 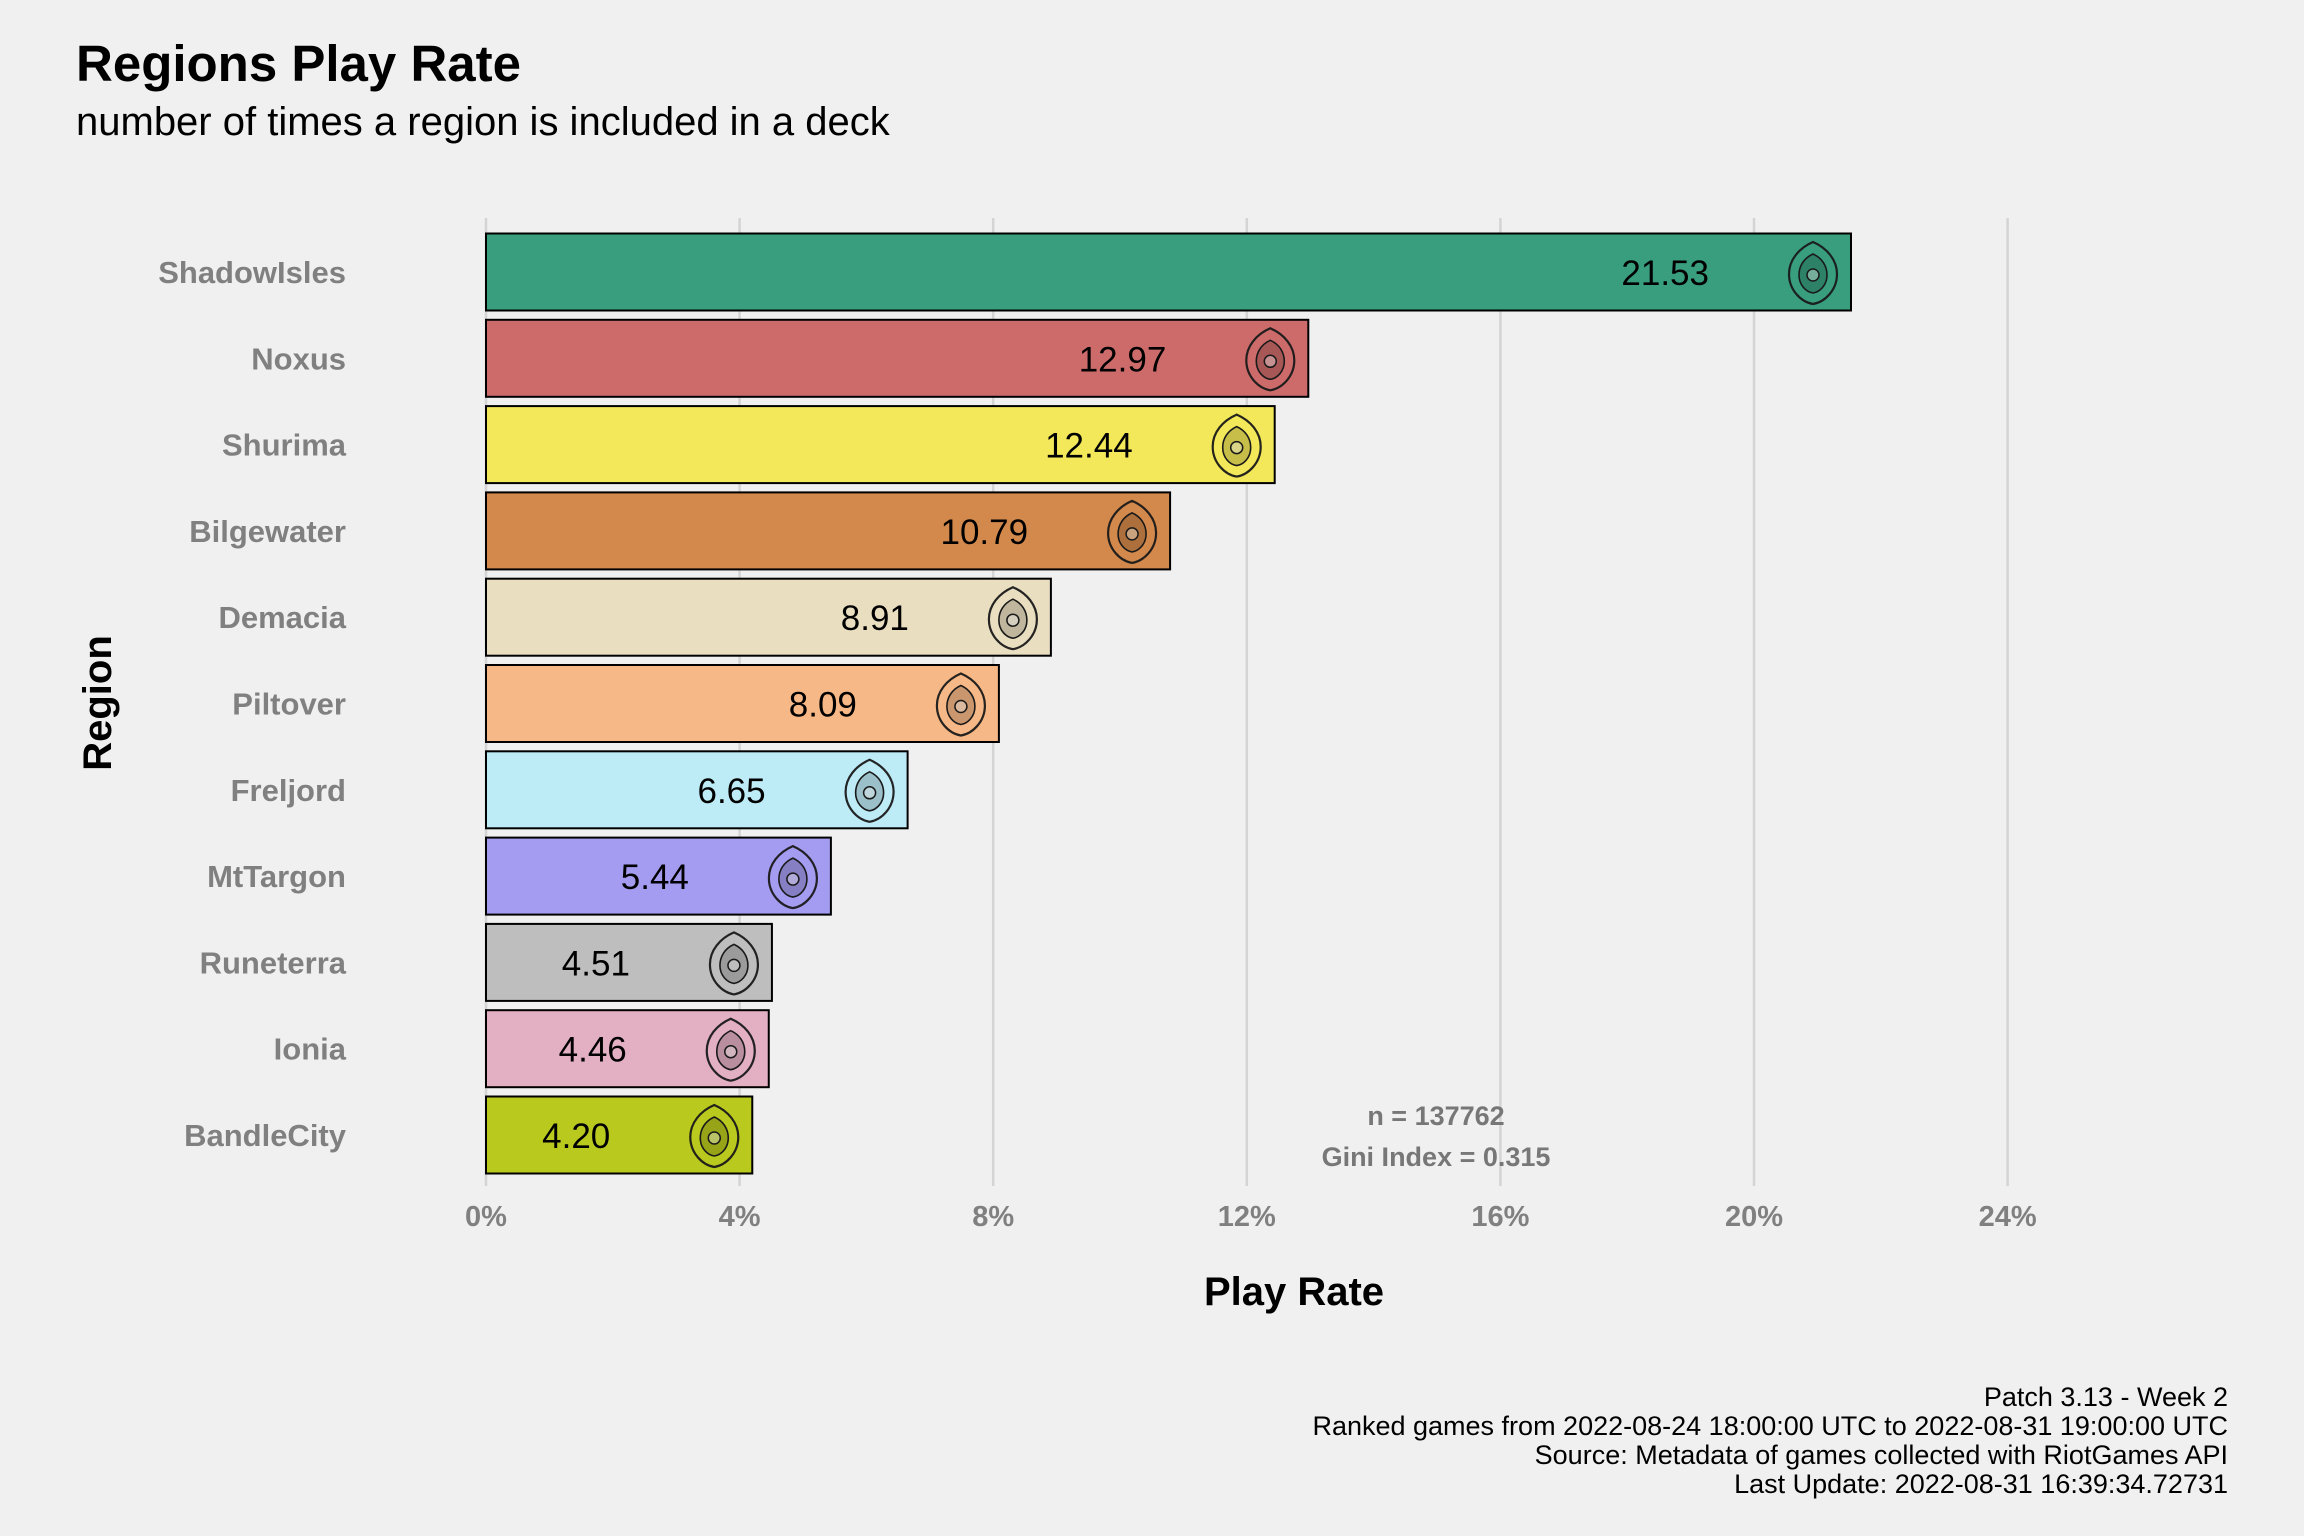 What do you see at coordinates (298, 358) in the screenshot?
I see `category-label: Noxus` at bounding box center [298, 358].